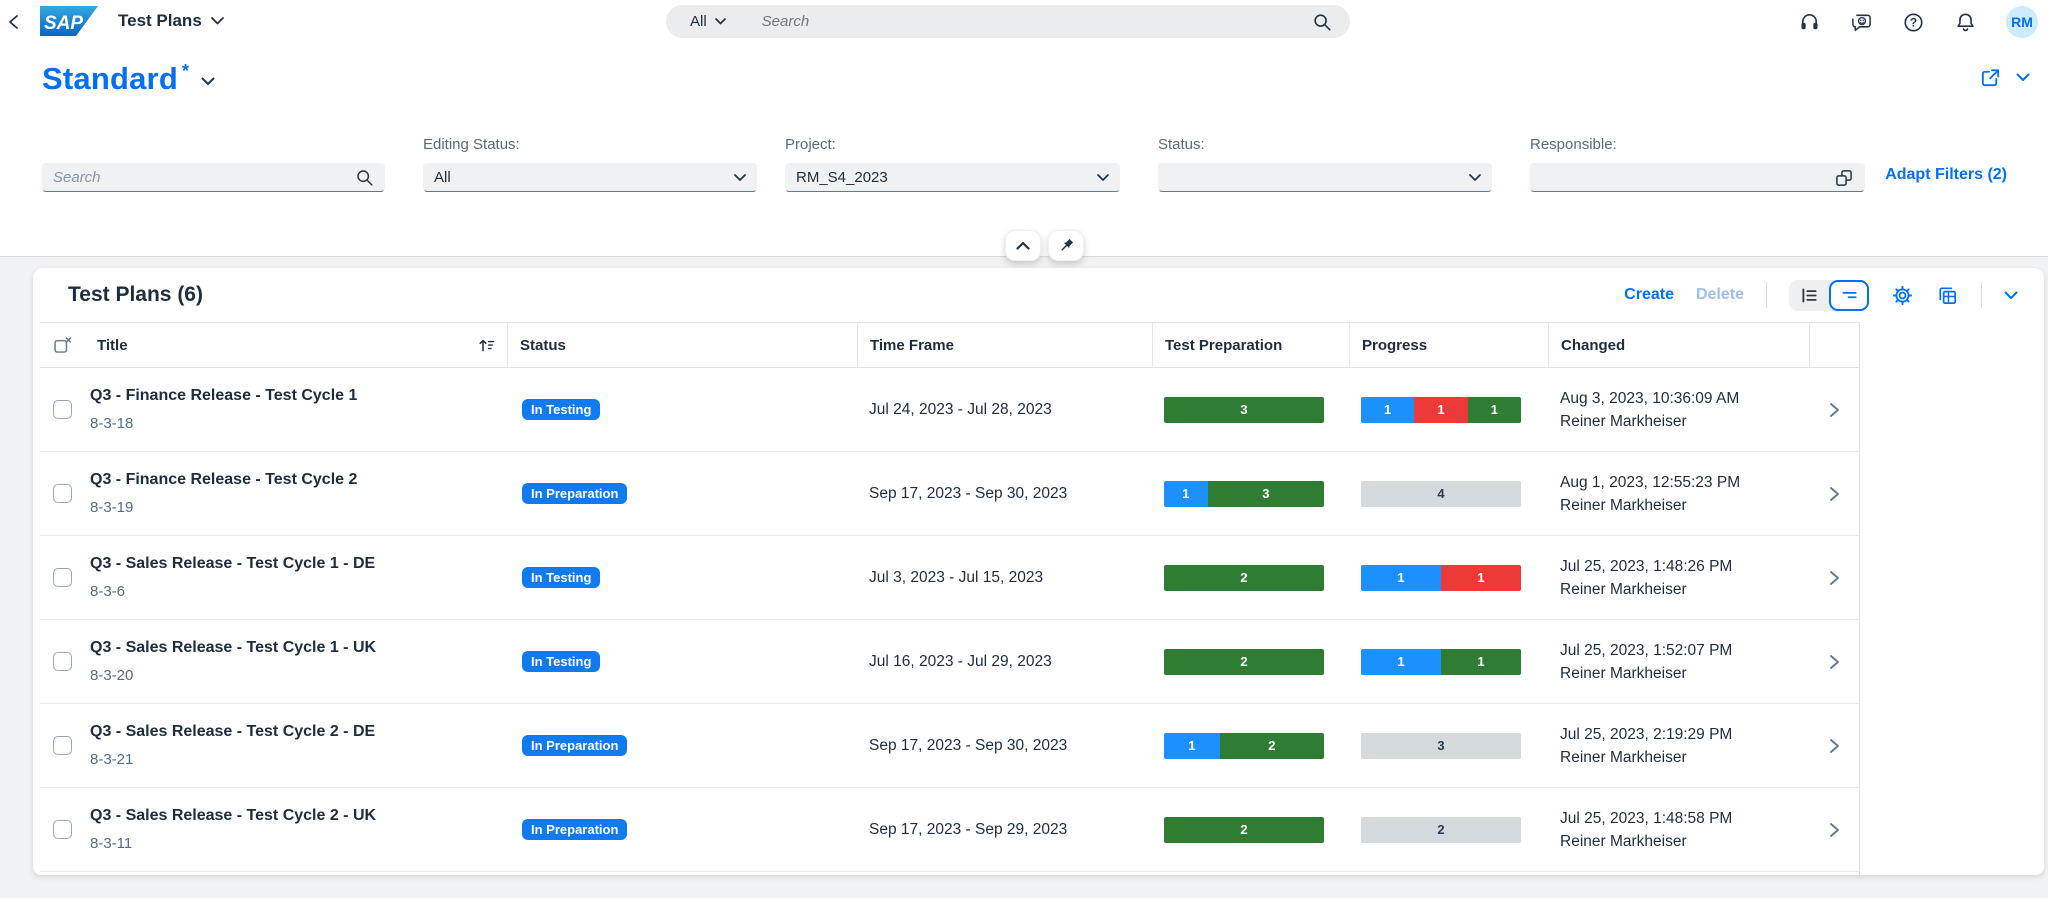  I want to click on column-header-time-frame: Time Frame, so click(1004, 345).